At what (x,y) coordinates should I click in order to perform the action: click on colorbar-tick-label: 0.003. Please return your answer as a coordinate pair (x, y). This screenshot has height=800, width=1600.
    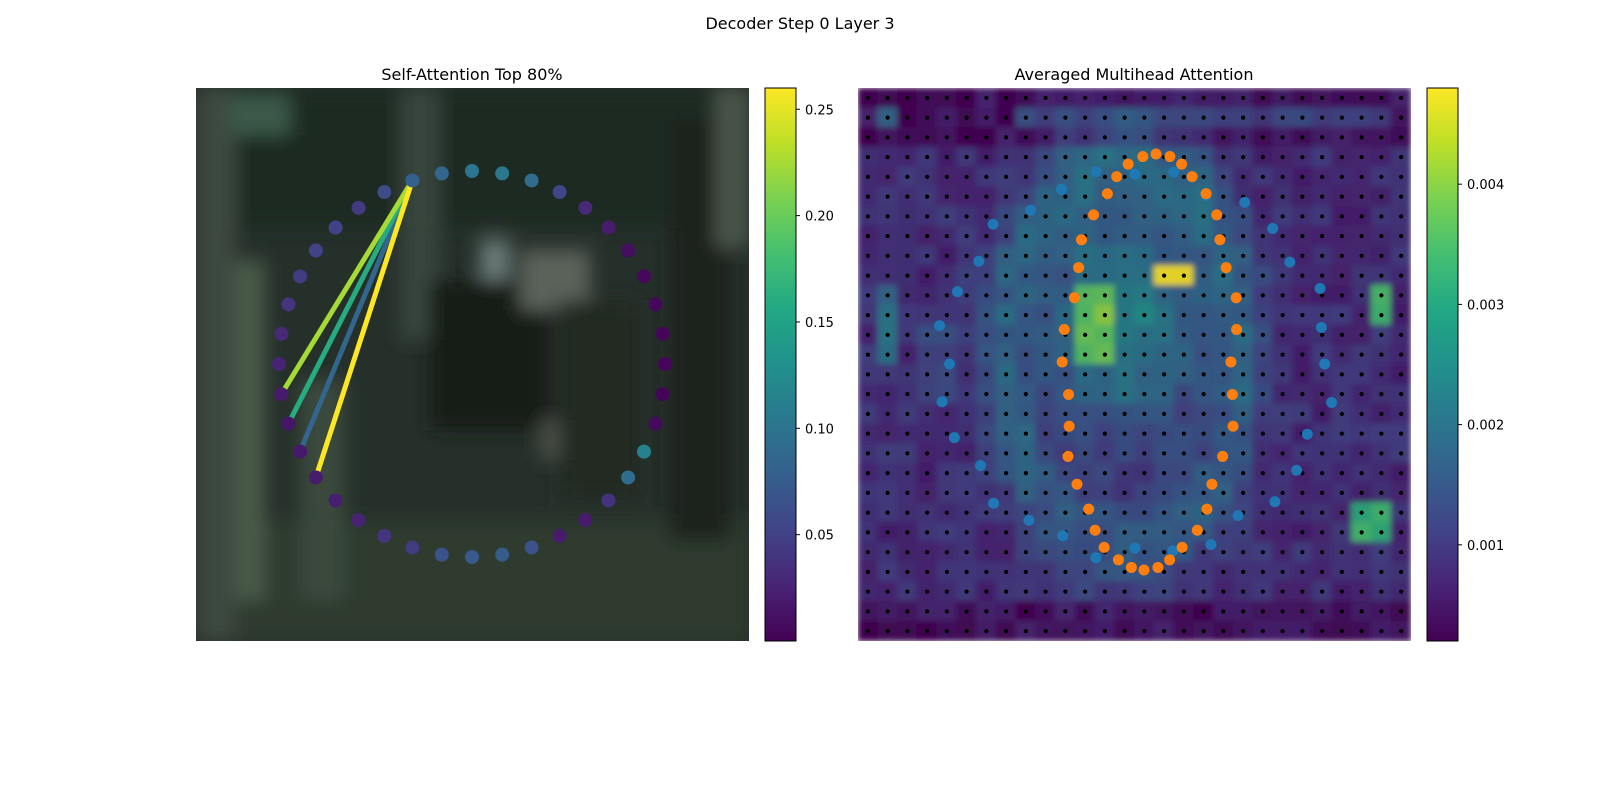
    Looking at the image, I should click on (1485, 305).